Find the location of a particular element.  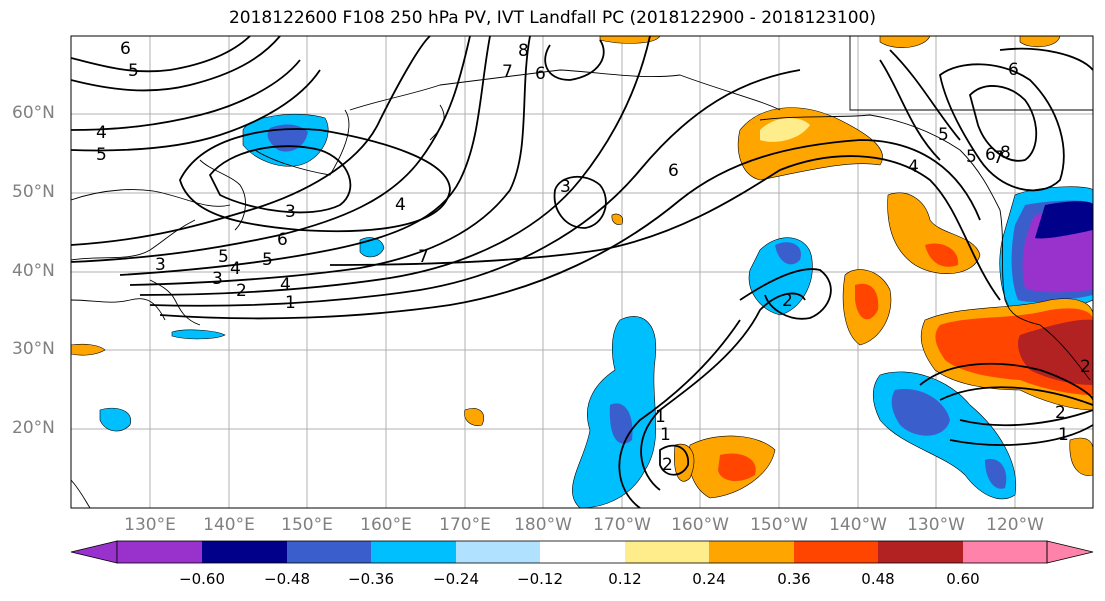

lon-label: 140°E is located at coordinates (229, 525).